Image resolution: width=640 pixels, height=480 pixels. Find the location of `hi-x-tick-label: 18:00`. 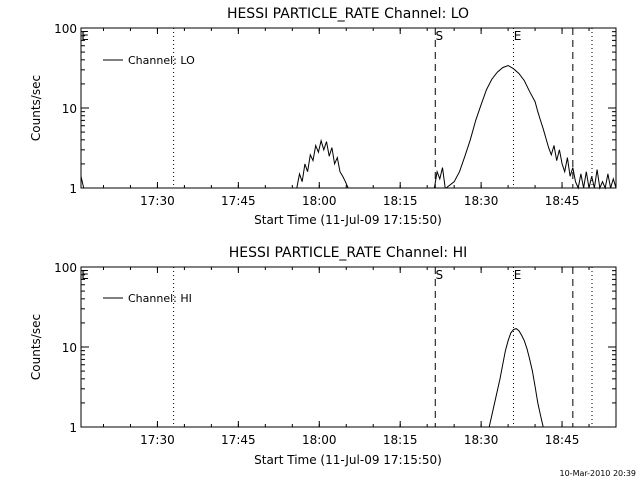

hi-x-tick-label: 18:00 is located at coordinates (319, 440).